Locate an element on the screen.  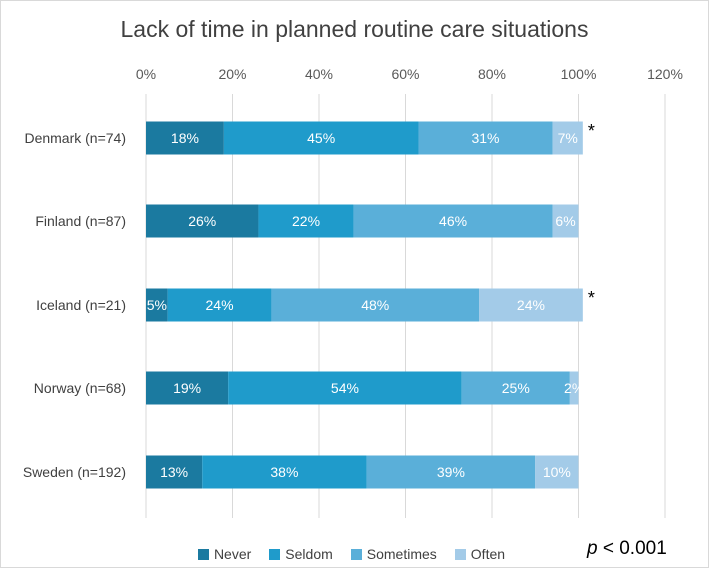
data-label: 18% is located at coordinates (185, 138).